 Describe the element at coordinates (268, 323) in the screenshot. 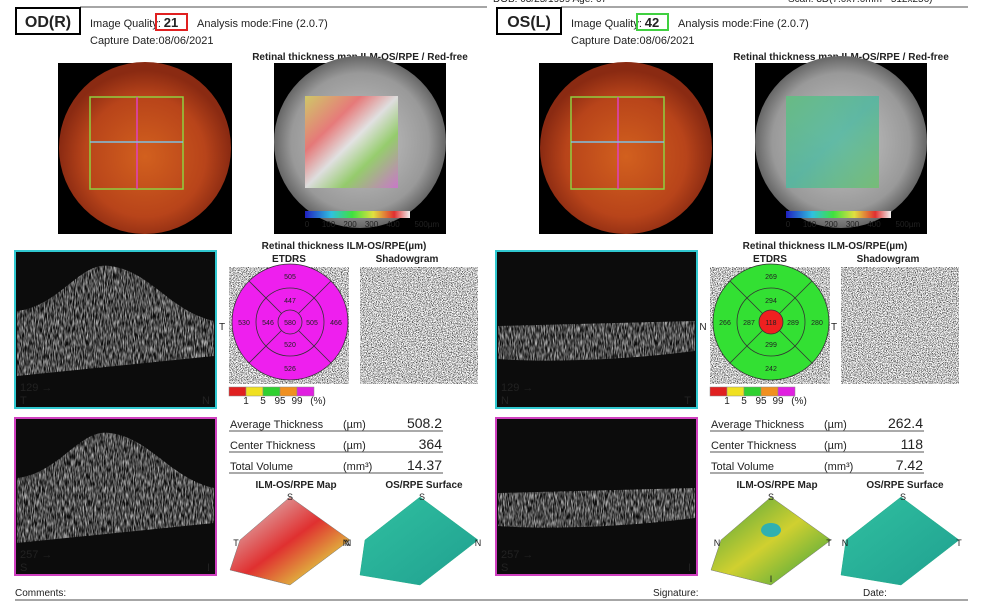

I see `etdrs-value: 546` at that location.